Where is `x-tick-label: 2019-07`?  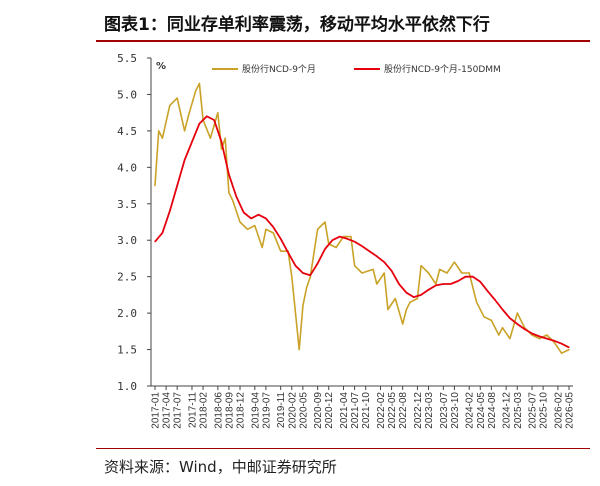 x-tick-label: 2019-07 is located at coordinates (266, 410).